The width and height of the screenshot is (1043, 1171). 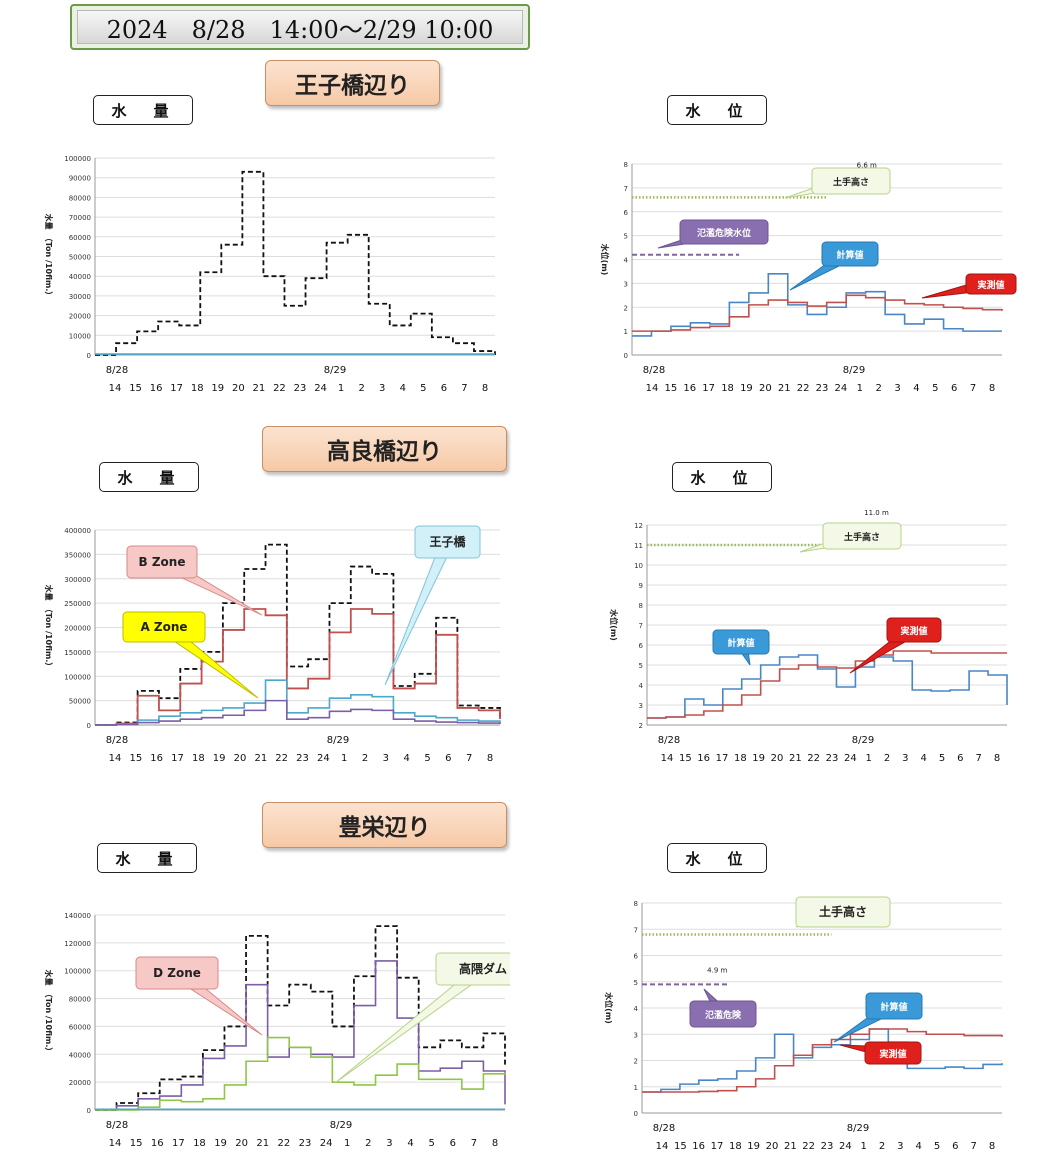 I want to click on callout-pointer, so click(x=419, y=612).